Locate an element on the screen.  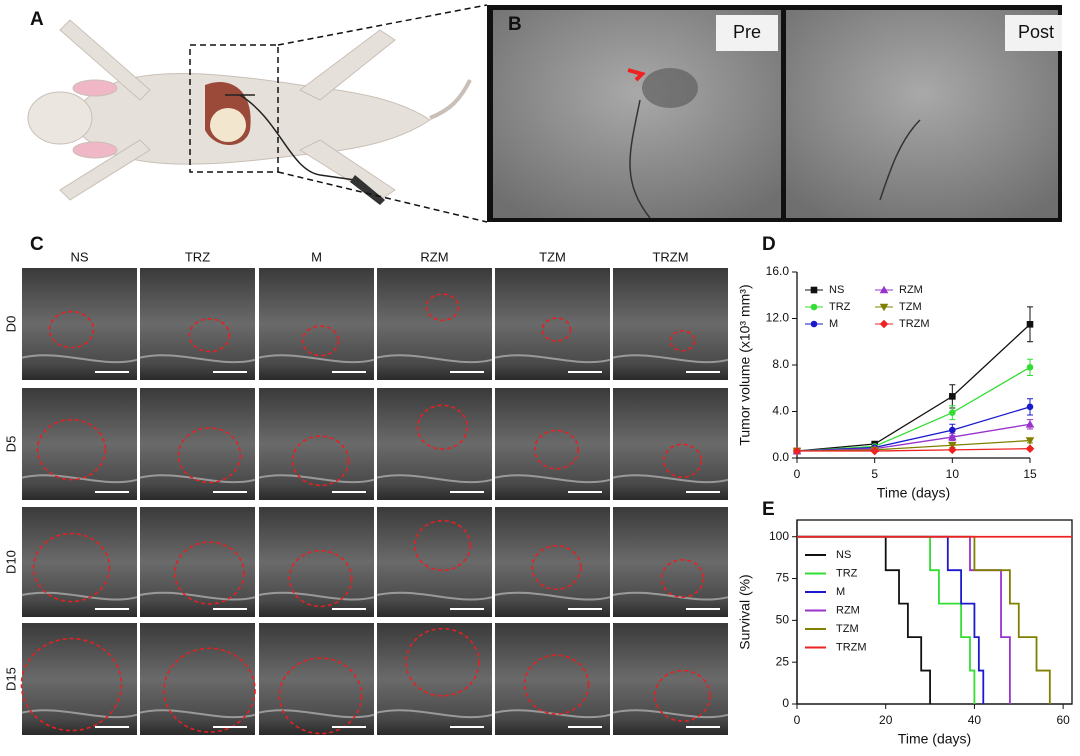
y-tick-label: 75 is located at coordinates (783, 578).